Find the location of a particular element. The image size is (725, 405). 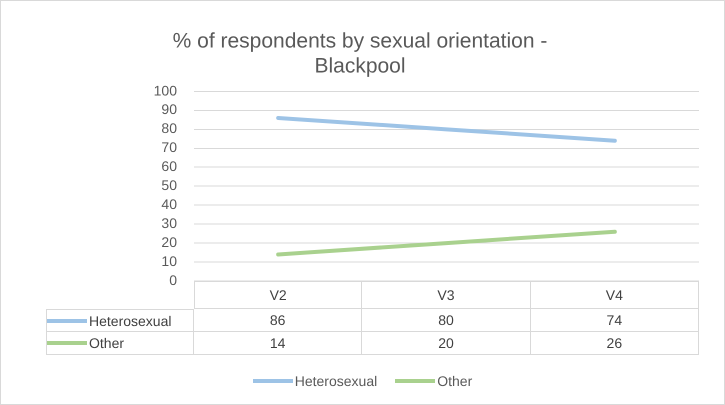

data-label: 20 is located at coordinates (446, 343).